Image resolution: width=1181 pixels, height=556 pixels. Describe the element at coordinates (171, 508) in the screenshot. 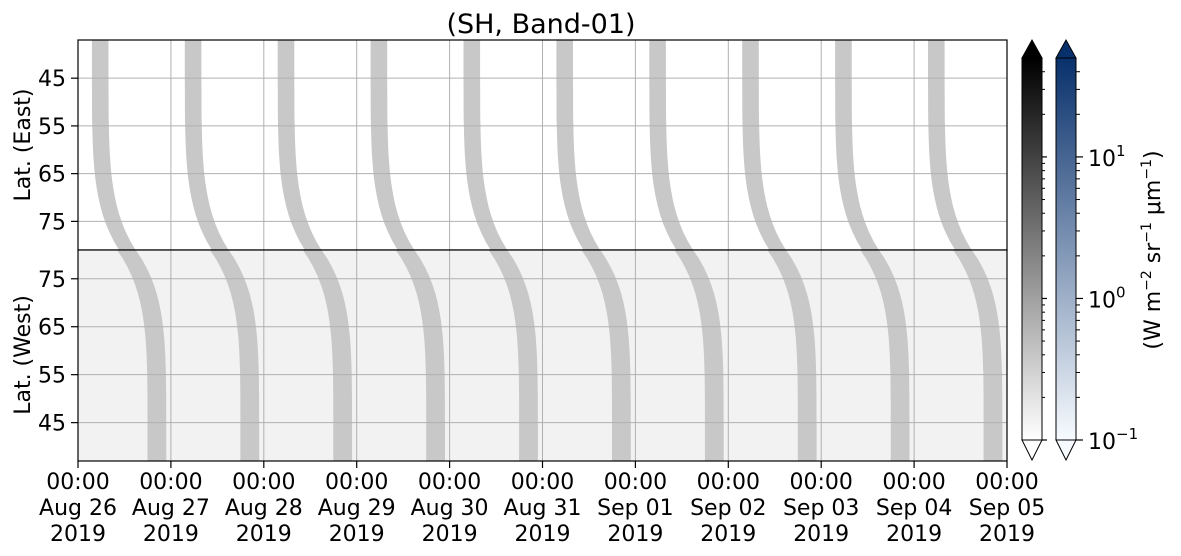

I see `xtick-date: Aug 27` at that location.